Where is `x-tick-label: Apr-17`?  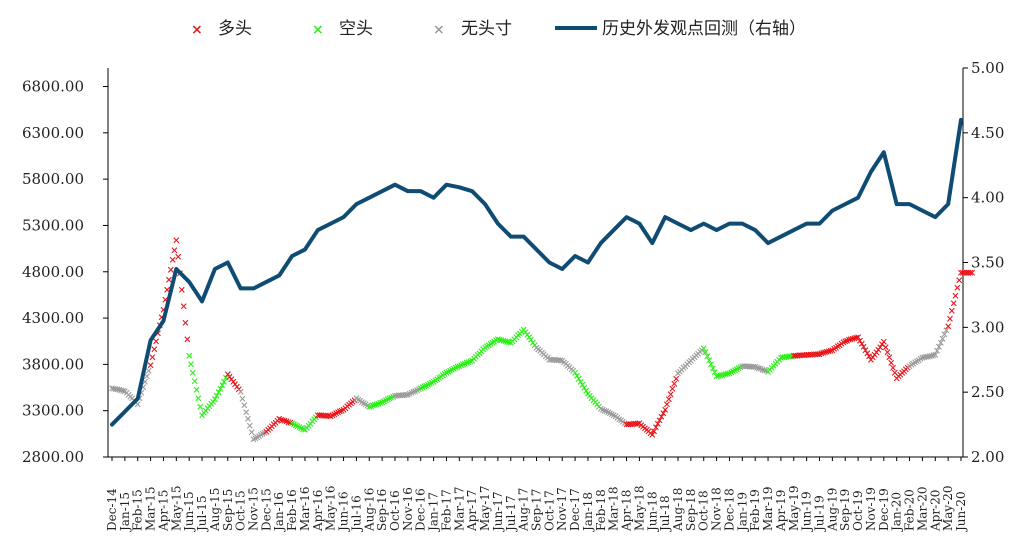
x-tick-label: Apr-17 is located at coordinates (472, 511).